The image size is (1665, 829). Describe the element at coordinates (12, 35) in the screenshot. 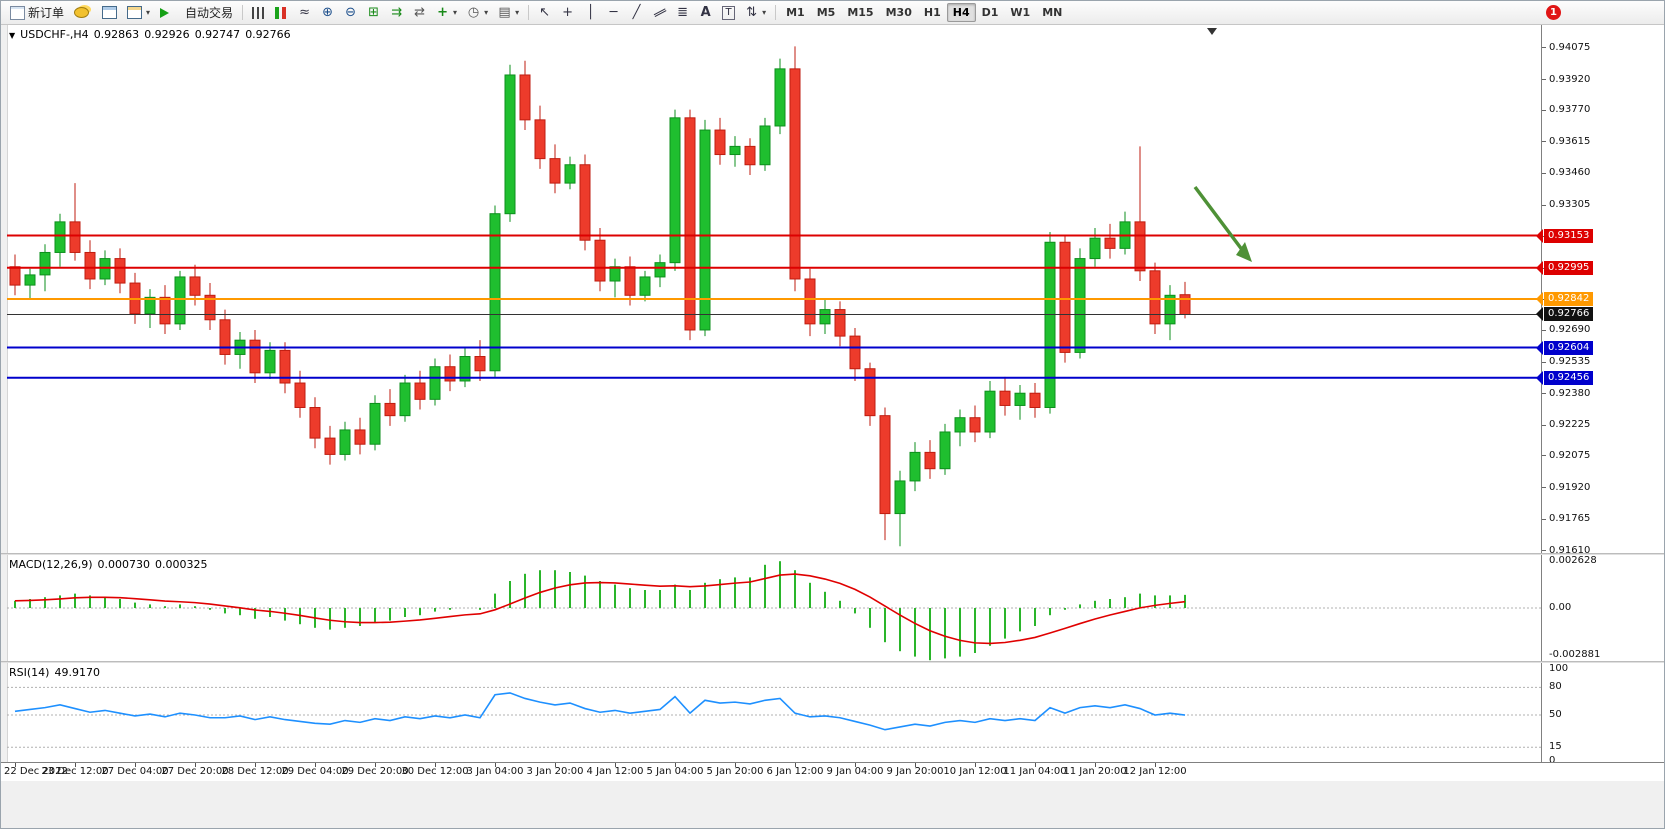

I see `collapse-triangle-icon: ▼` at that location.